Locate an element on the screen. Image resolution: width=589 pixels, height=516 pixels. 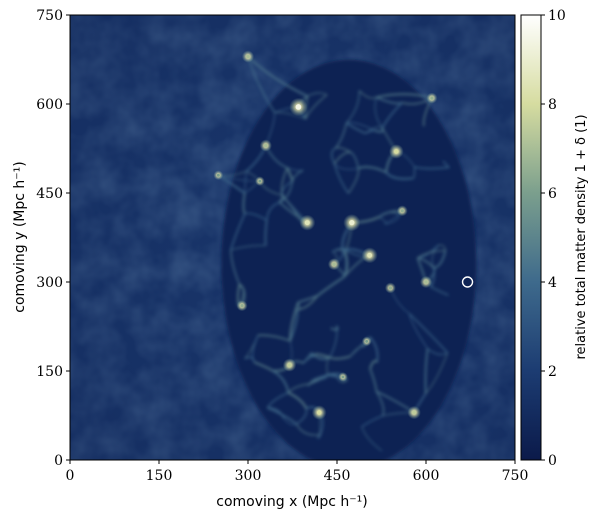
x-axis-ticks: 0 150 300 450 600 750 is located at coordinates (297, 472).